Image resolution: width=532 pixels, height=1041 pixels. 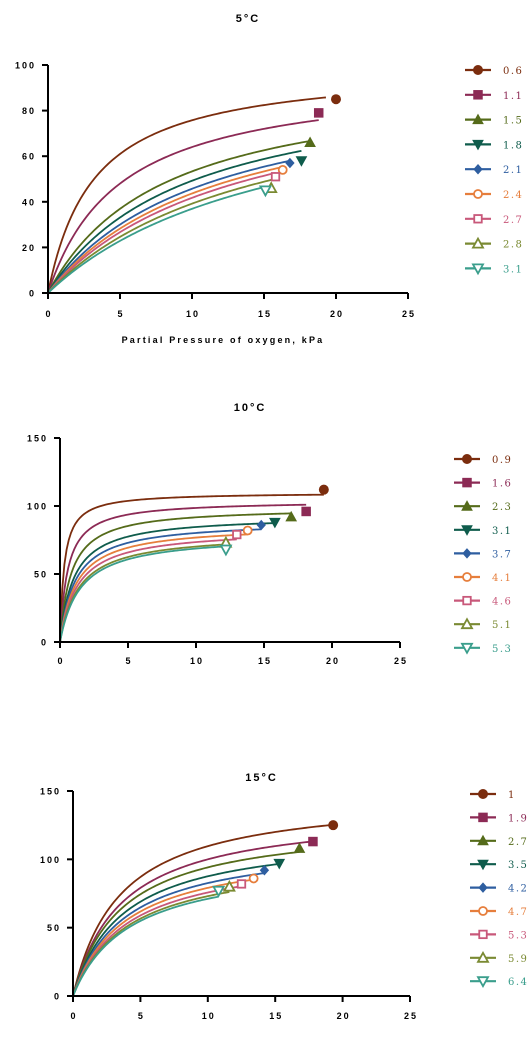 What do you see at coordinates (513, 71) in the screenshot?
I see `legend-label: 0.6` at bounding box center [513, 71].